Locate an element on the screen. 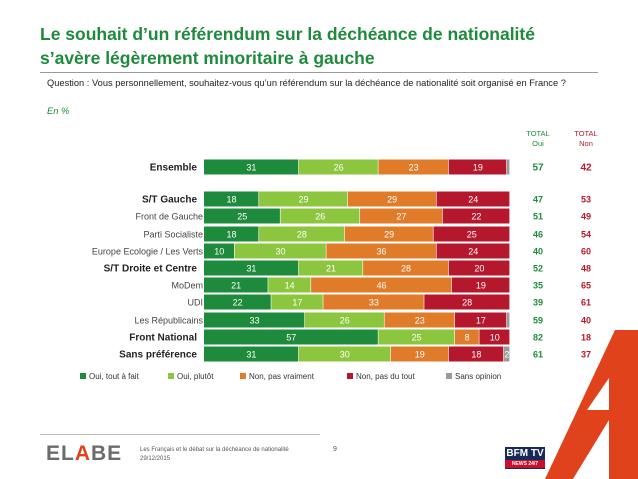 The height and width of the screenshot is (479, 638). total-non-value: 53 is located at coordinates (586, 200).